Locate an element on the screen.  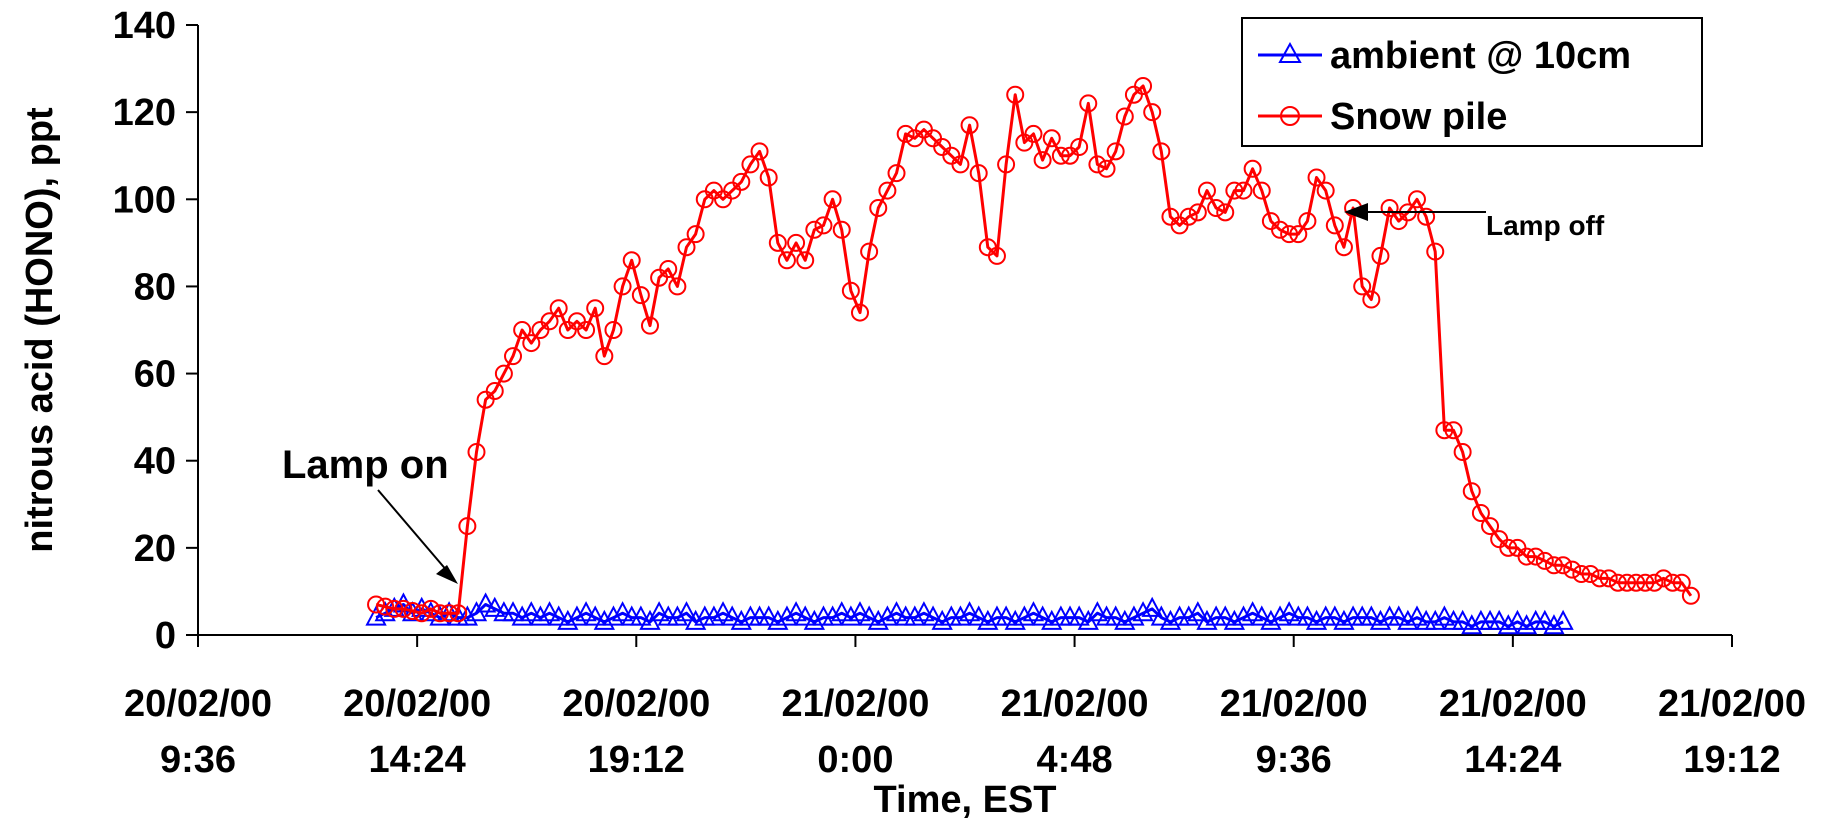
x-tick-time: 4:48 is located at coordinates (1075, 760).